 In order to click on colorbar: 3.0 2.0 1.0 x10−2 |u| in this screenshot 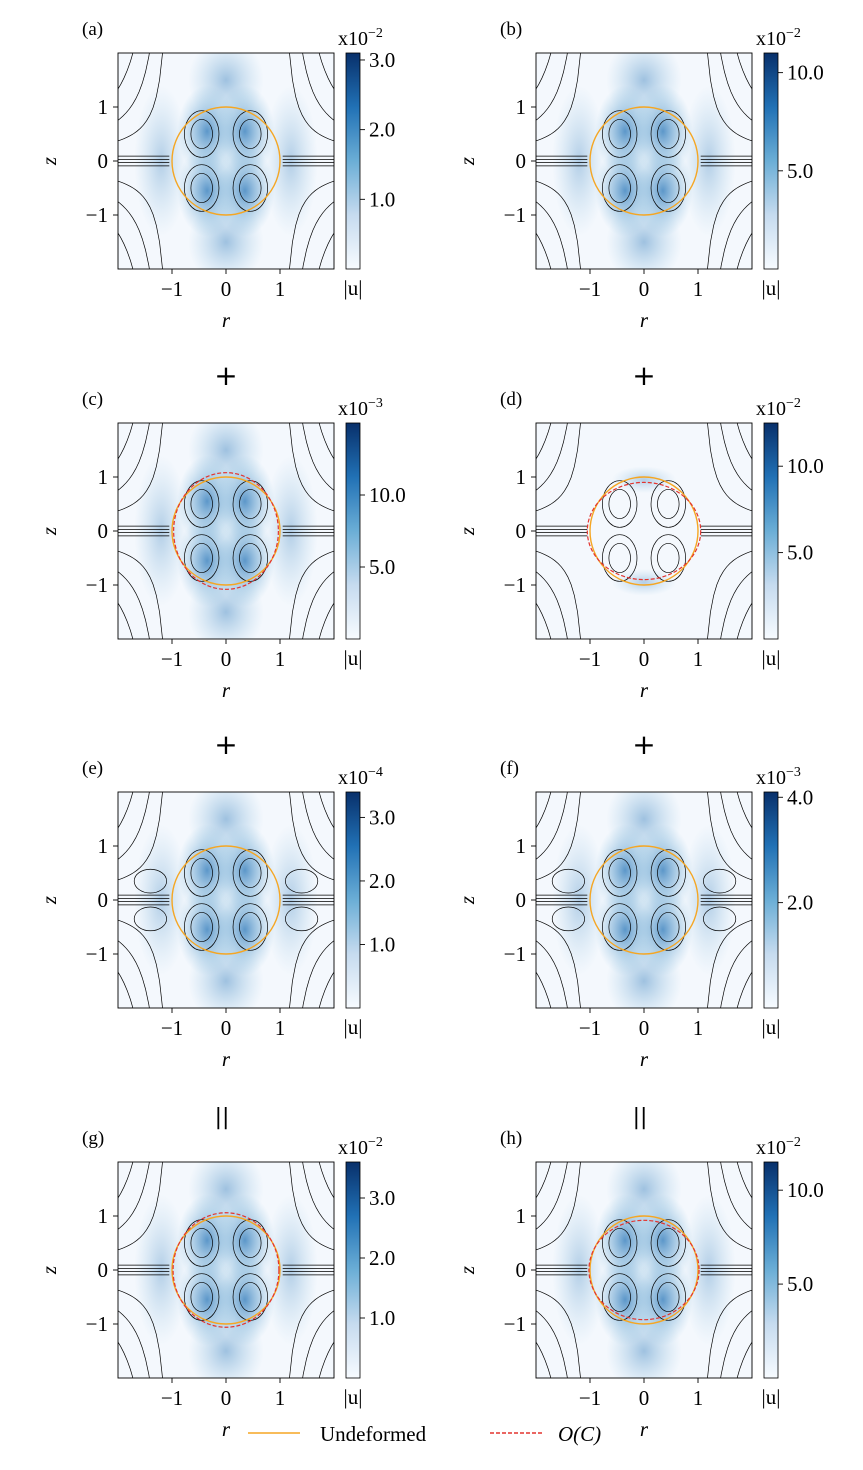, I will do `click(366, 163)`.